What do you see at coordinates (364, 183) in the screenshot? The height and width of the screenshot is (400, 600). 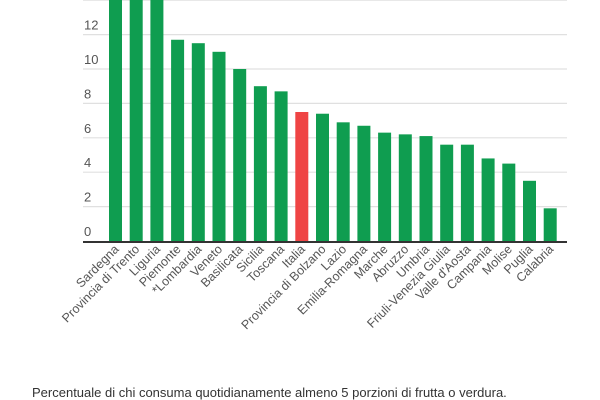 I see `bar-emilia-romagna` at bounding box center [364, 183].